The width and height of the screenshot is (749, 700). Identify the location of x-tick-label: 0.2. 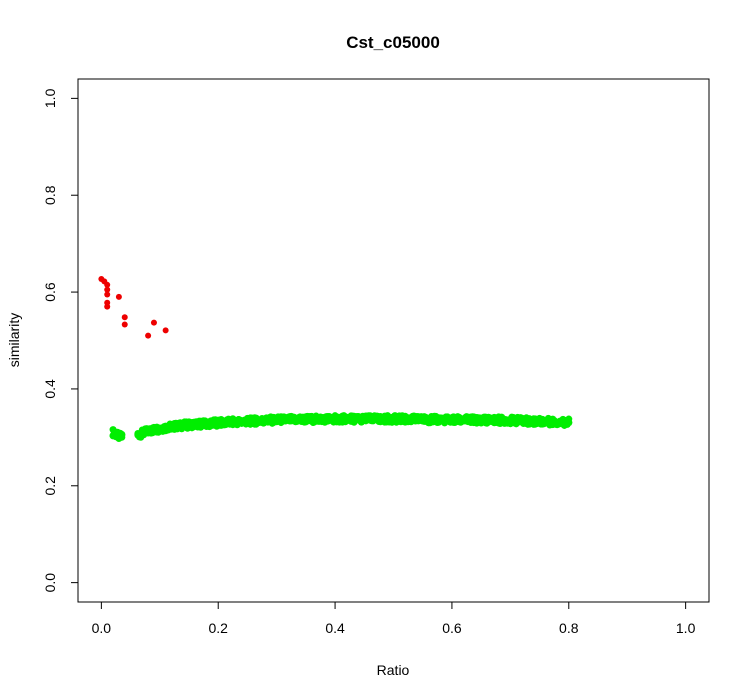
(218, 628).